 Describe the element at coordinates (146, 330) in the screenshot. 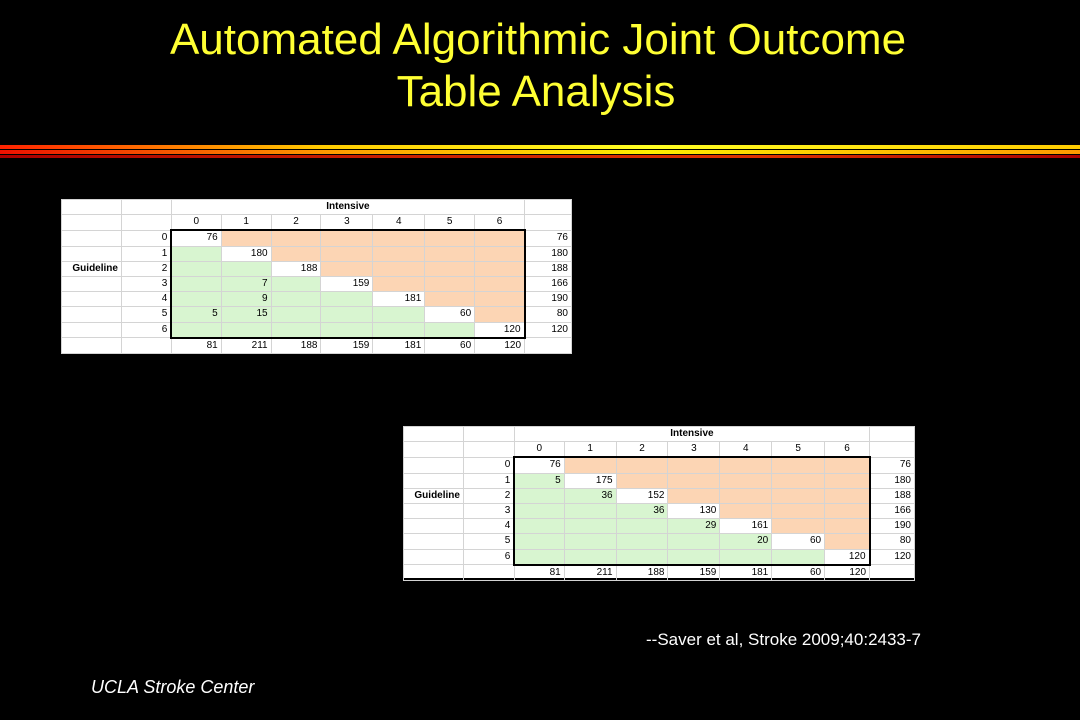

I see `row-header: 6` at that location.